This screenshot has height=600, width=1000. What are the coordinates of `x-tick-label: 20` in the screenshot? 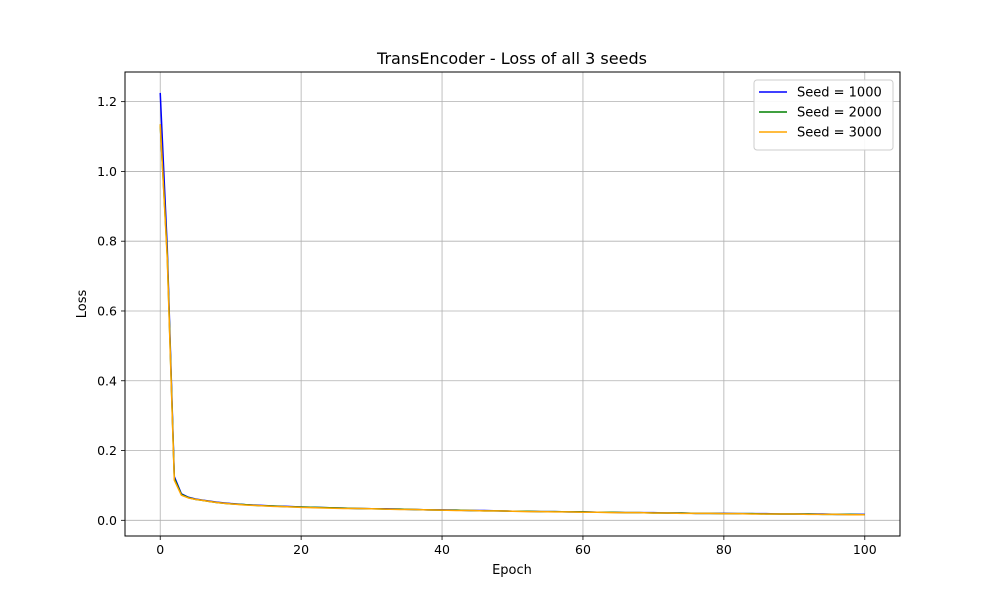 It's located at (301, 549).